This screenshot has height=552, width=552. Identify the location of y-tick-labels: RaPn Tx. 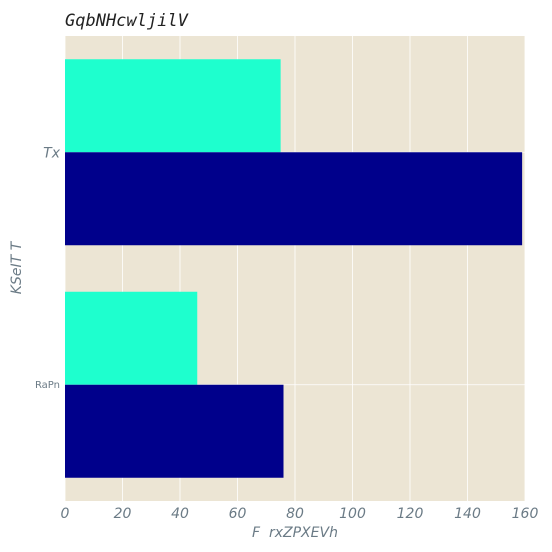
(48, 268).